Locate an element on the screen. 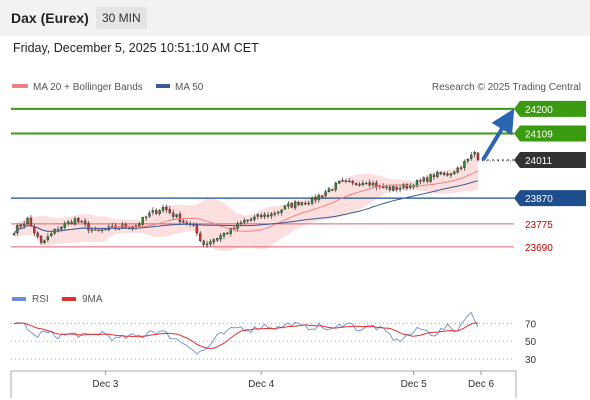  ma50-line is located at coordinates (246, 207).